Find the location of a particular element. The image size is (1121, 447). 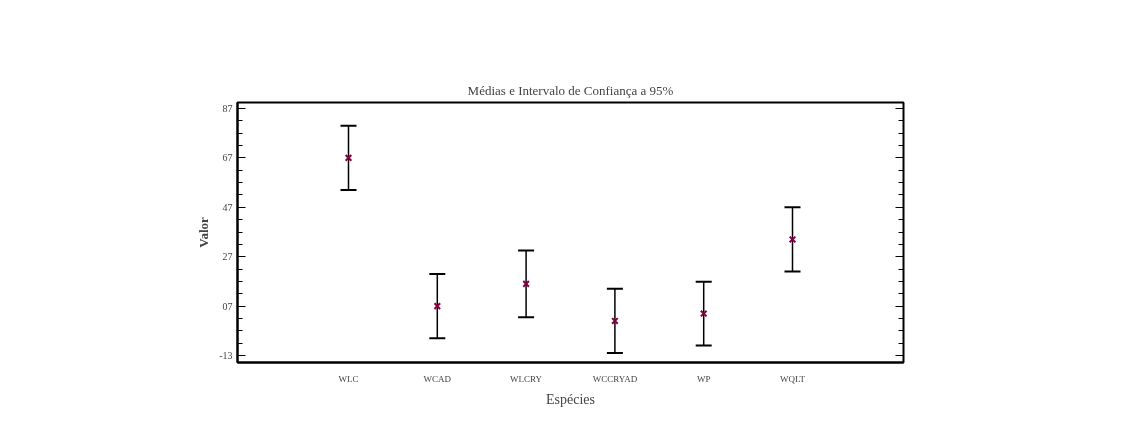

y-axis-title: Valor is located at coordinates (204, 232).